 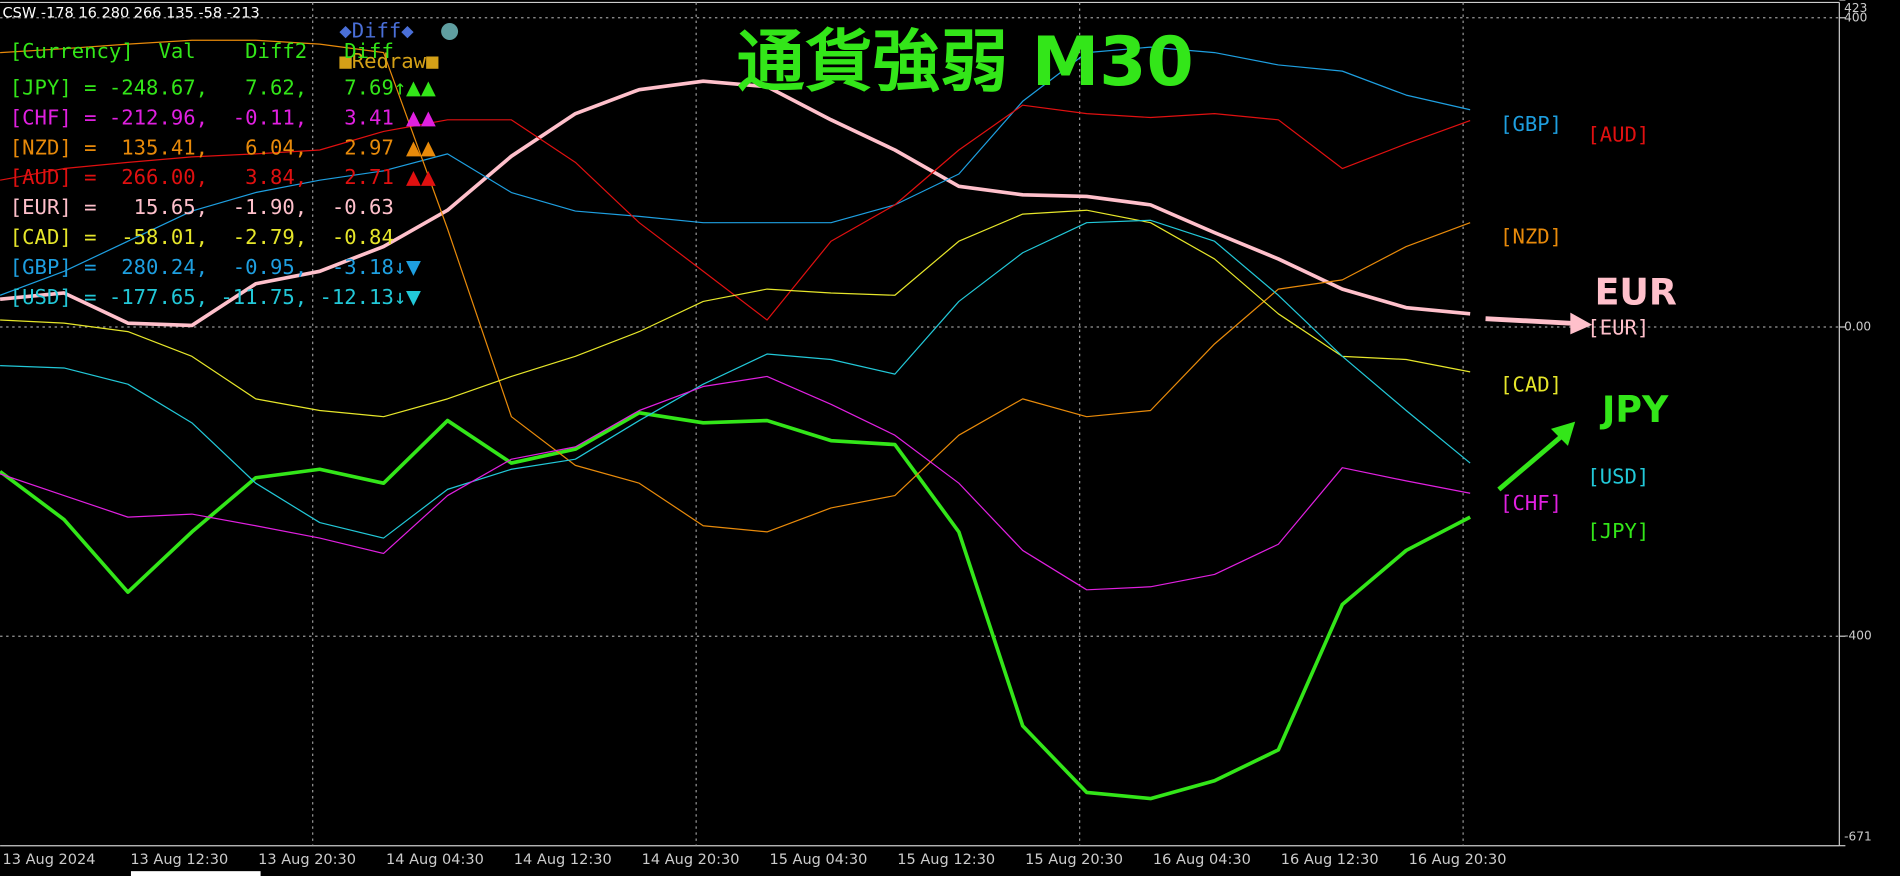 What do you see at coordinates (1530, 321) in the screenshot?
I see `eur-arrow` at bounding box center [1530, 321].